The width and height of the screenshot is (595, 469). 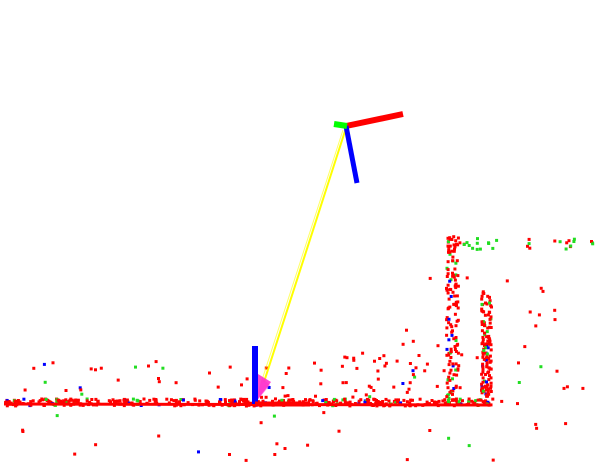 I want to click on y-axis-upper, so click(x=340, y=125).